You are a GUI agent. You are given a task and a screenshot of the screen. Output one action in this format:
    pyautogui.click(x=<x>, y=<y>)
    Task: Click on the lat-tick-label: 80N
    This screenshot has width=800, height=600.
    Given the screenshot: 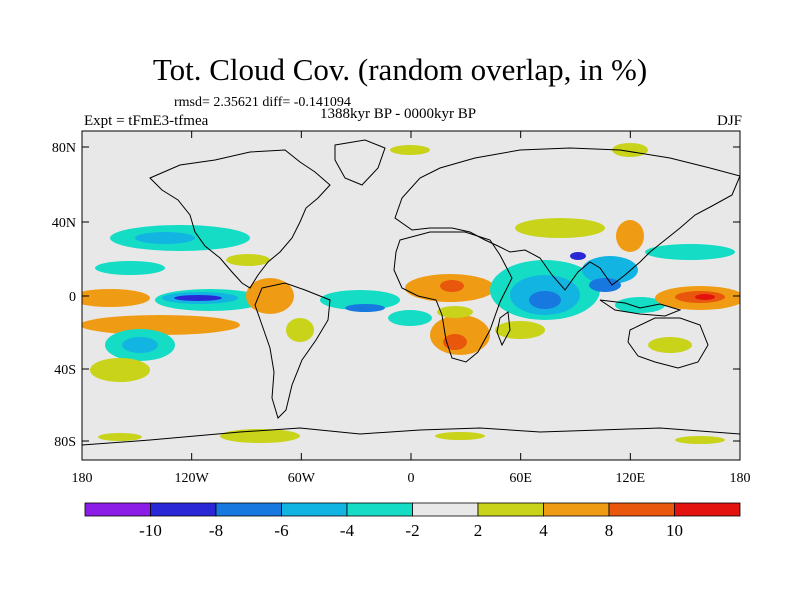 What is the action you would take?
    pyautogui.click(x=64, y=148)
    